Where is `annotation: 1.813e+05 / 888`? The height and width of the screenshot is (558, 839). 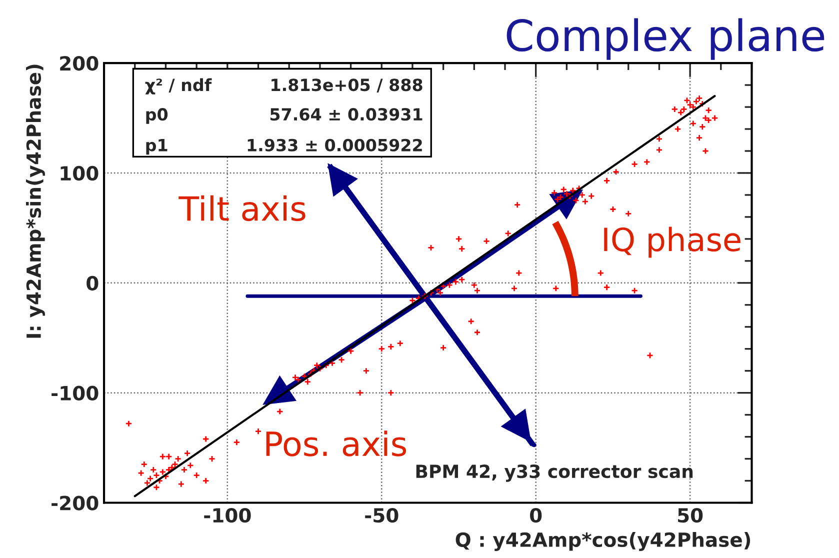
annotation: 1.813e+05 / 888 is located at coordinates (347, 85).